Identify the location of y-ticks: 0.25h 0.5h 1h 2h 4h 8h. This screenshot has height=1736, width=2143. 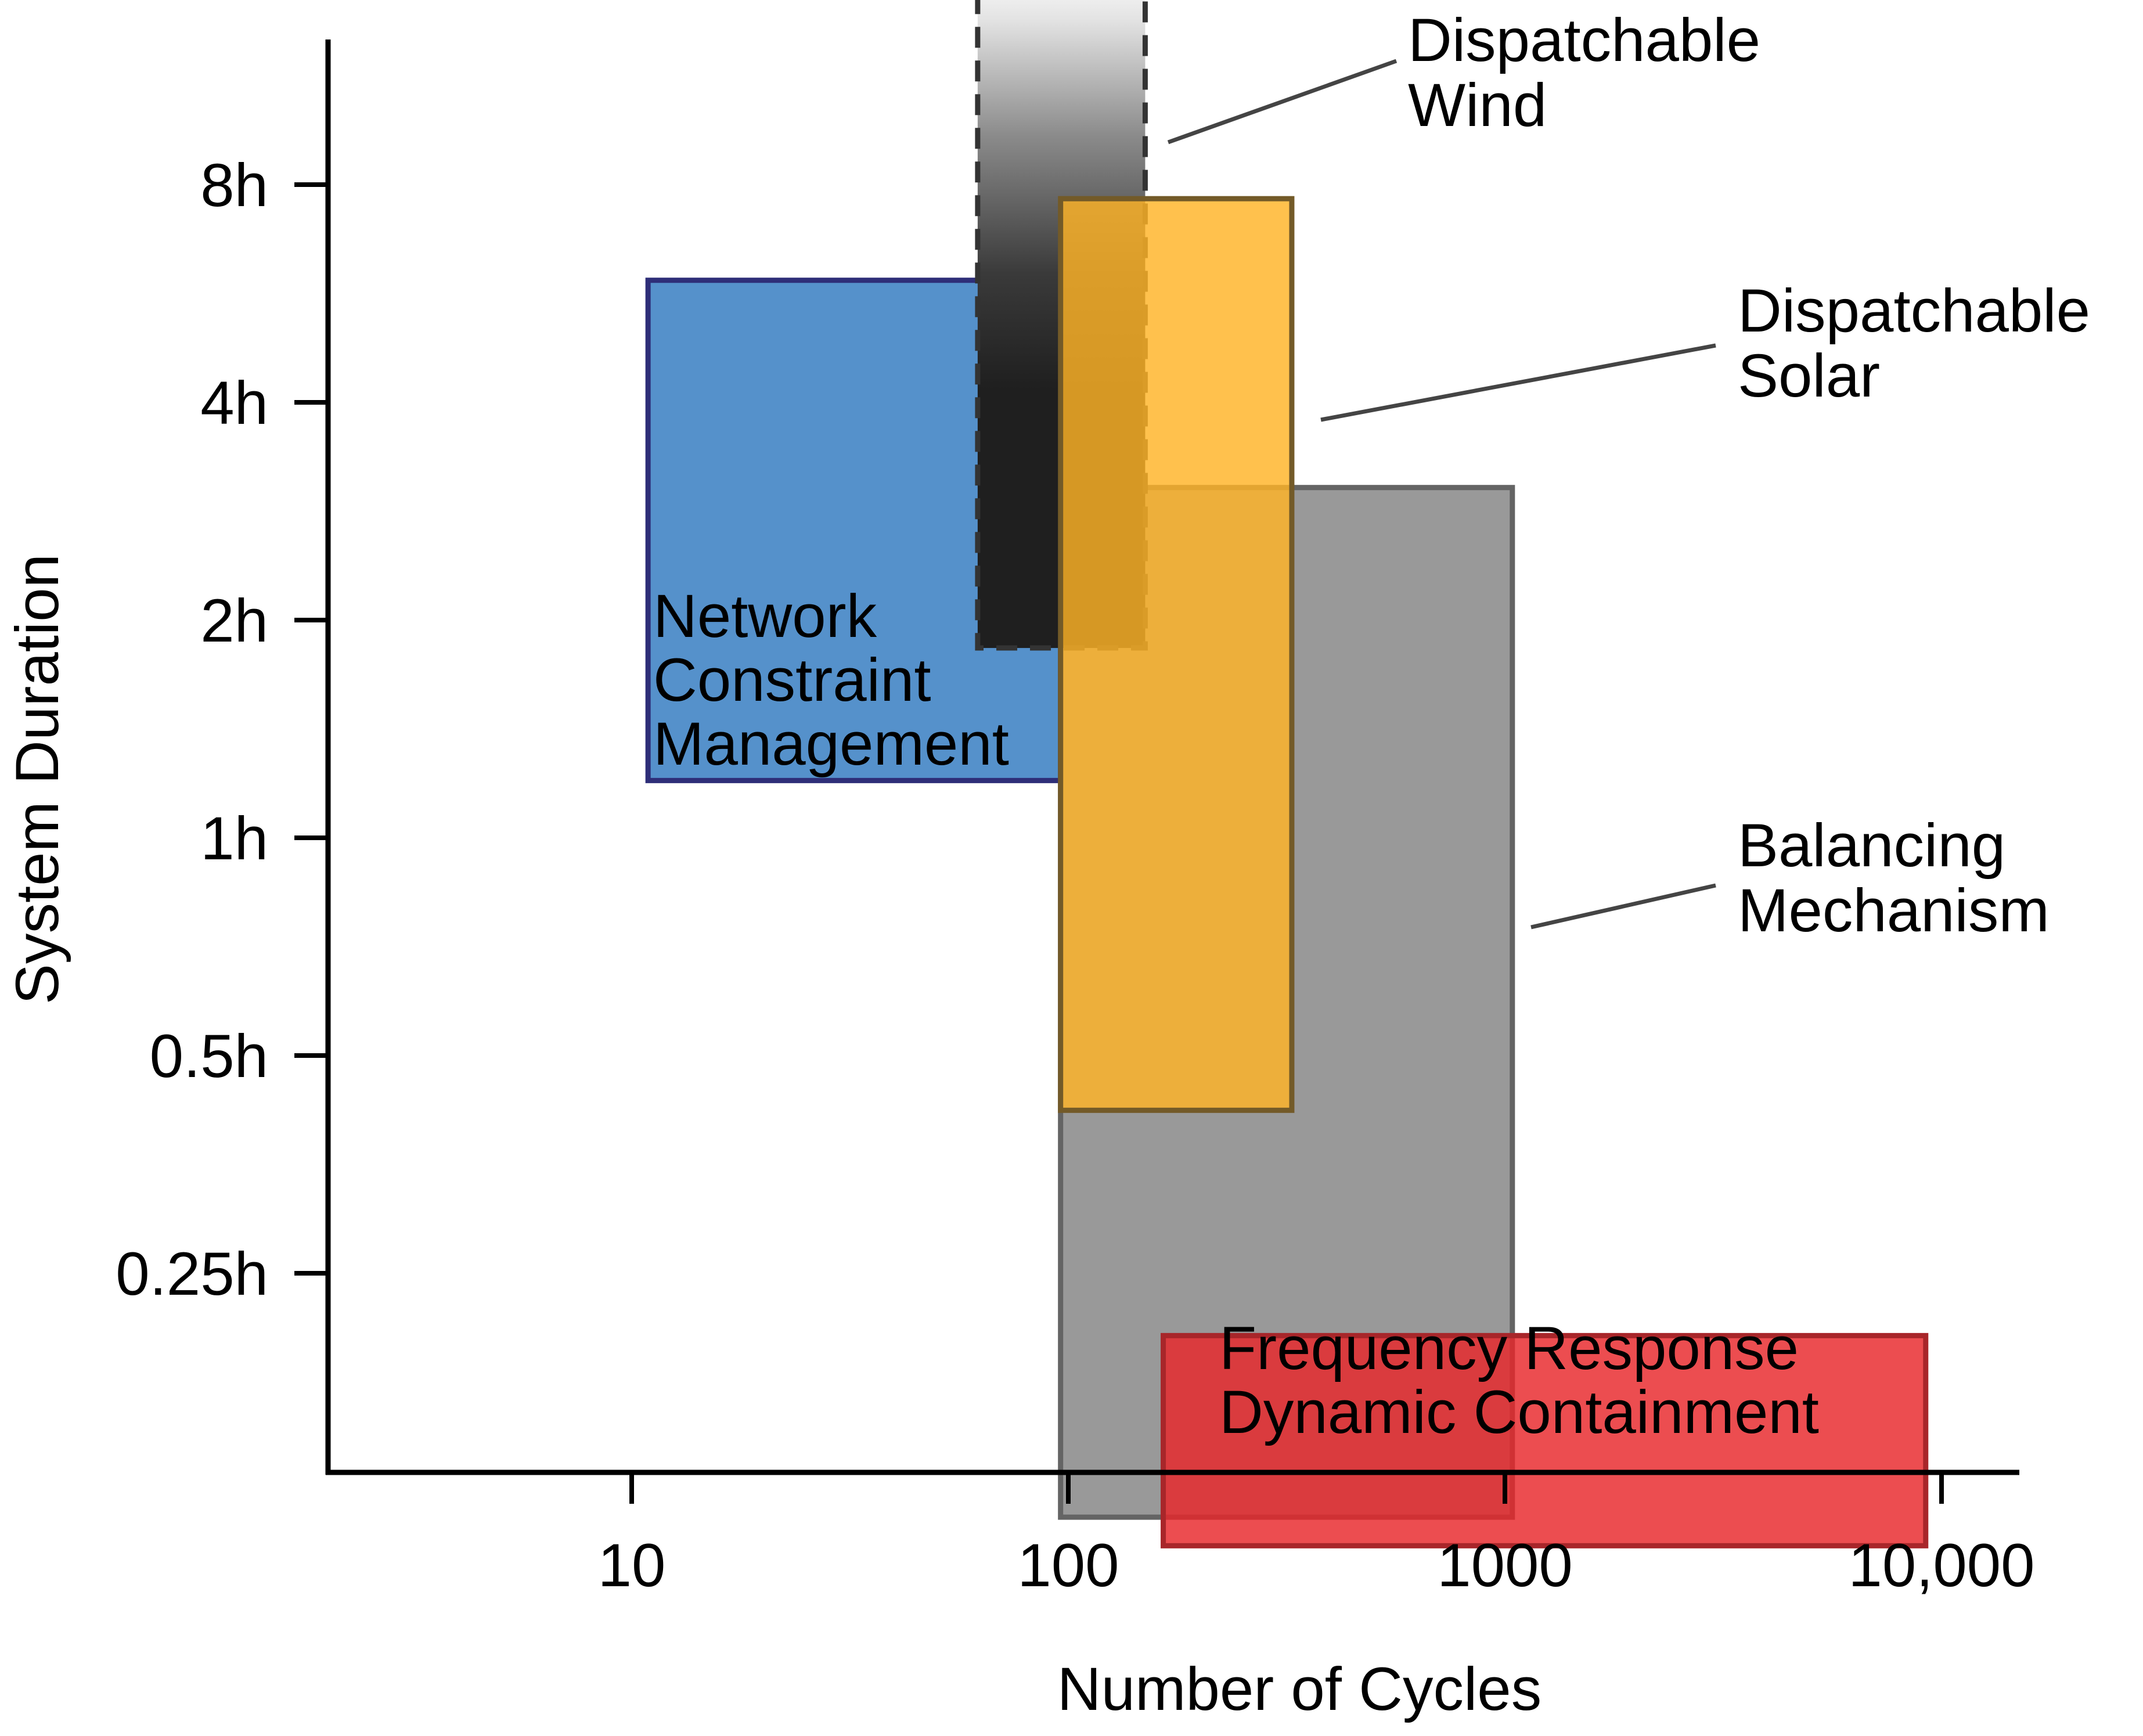
(222, 730).